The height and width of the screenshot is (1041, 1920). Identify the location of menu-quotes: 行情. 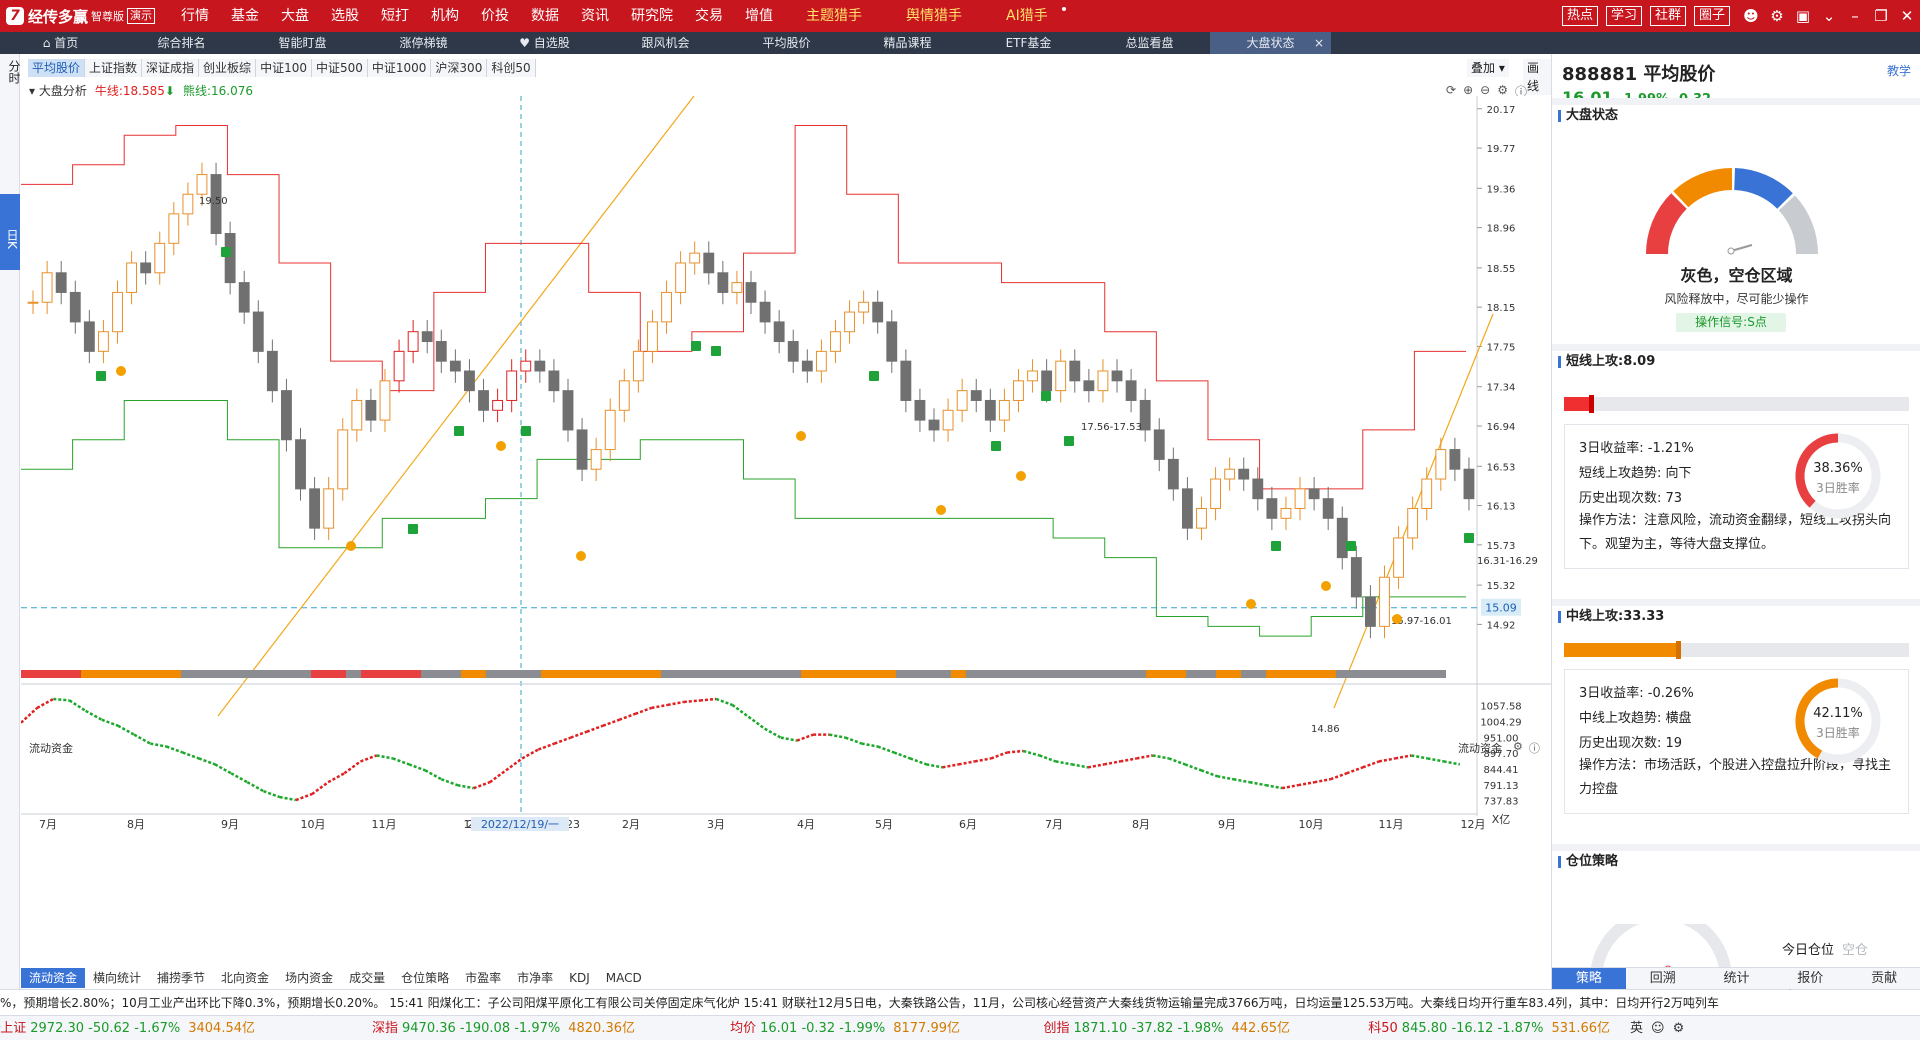
(195, 16).